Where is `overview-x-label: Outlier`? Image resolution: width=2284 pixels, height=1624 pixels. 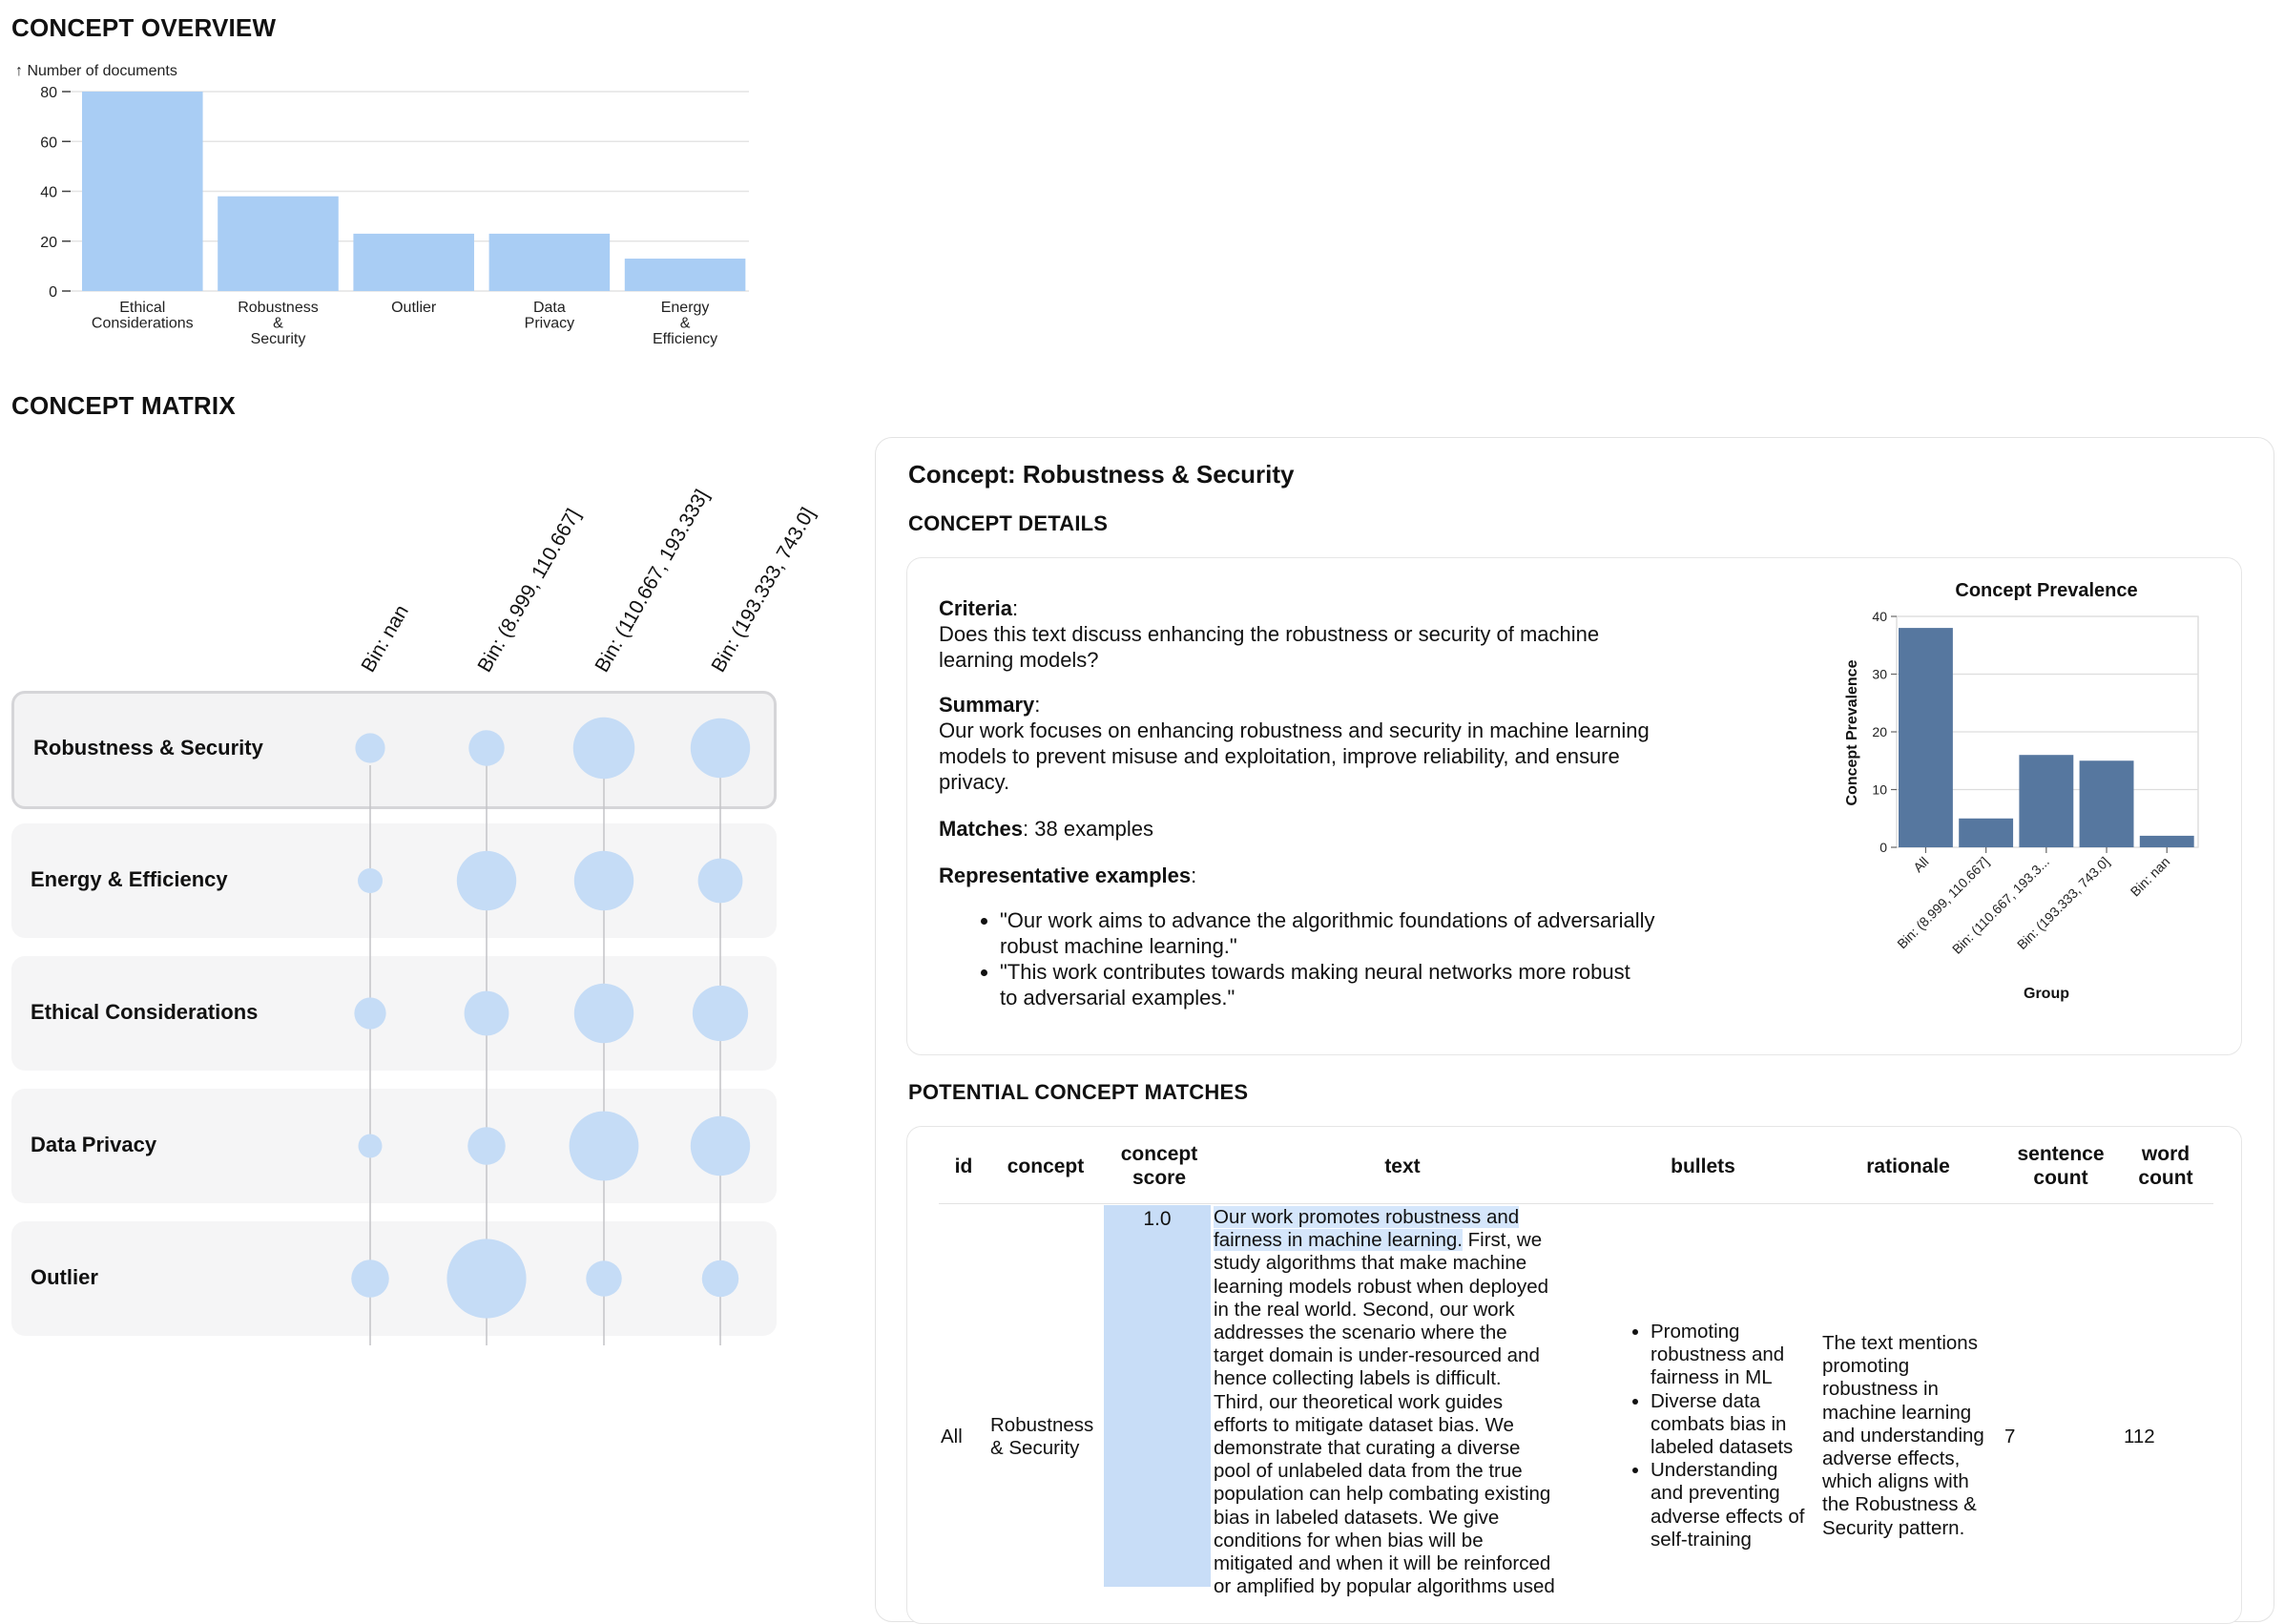 overview-x-label: Outlier is located at coordinates (414, 308).